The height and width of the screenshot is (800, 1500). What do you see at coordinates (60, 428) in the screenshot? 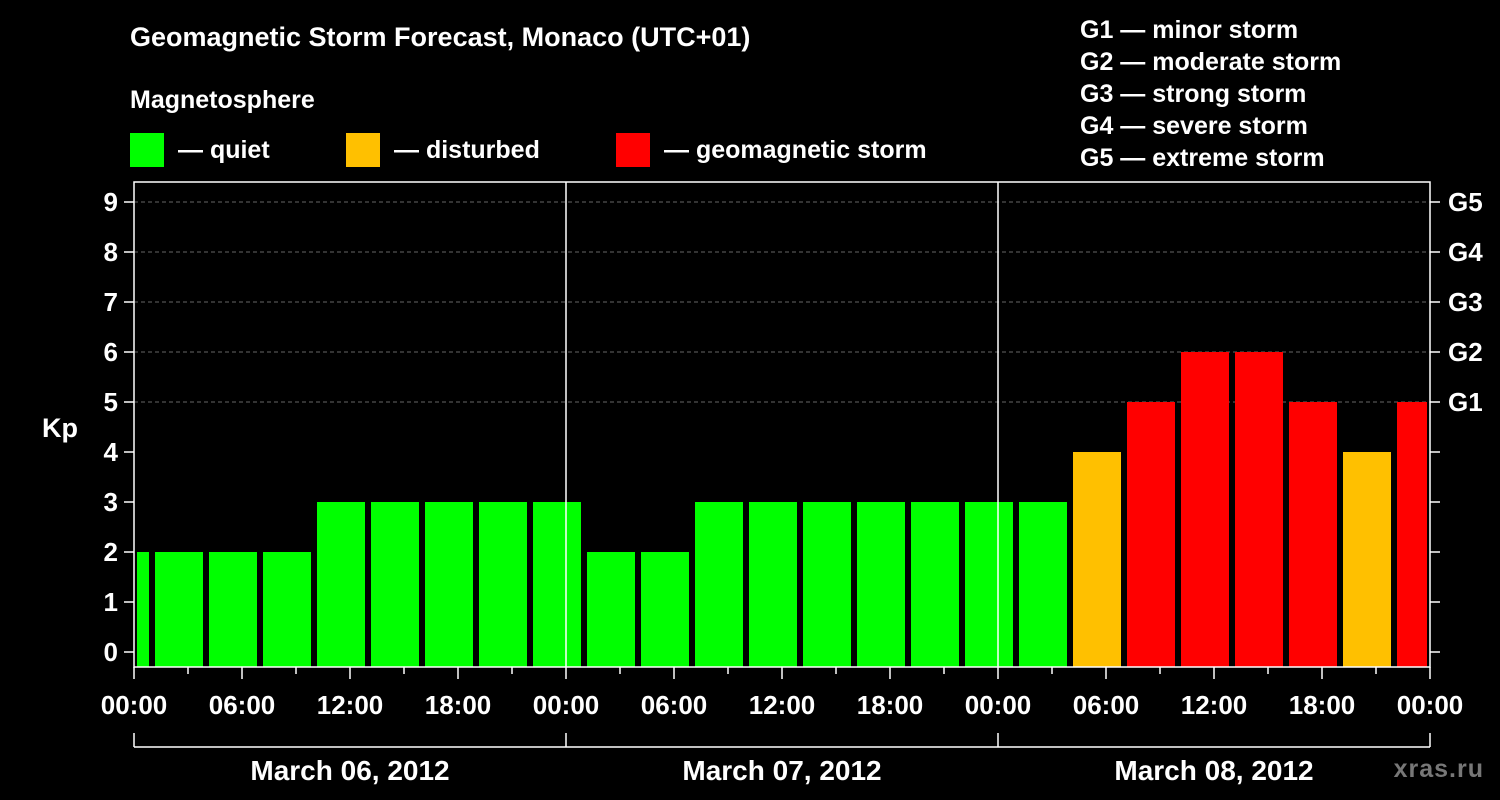
I see `y-axis-title: Kp` at bounding box center [60, 428].